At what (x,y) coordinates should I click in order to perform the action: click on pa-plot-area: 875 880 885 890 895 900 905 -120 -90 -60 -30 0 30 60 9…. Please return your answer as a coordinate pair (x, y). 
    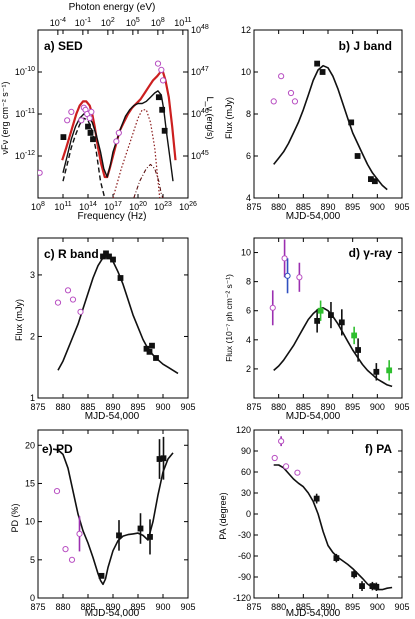
    Looking at the image, I should click on (321, 518).